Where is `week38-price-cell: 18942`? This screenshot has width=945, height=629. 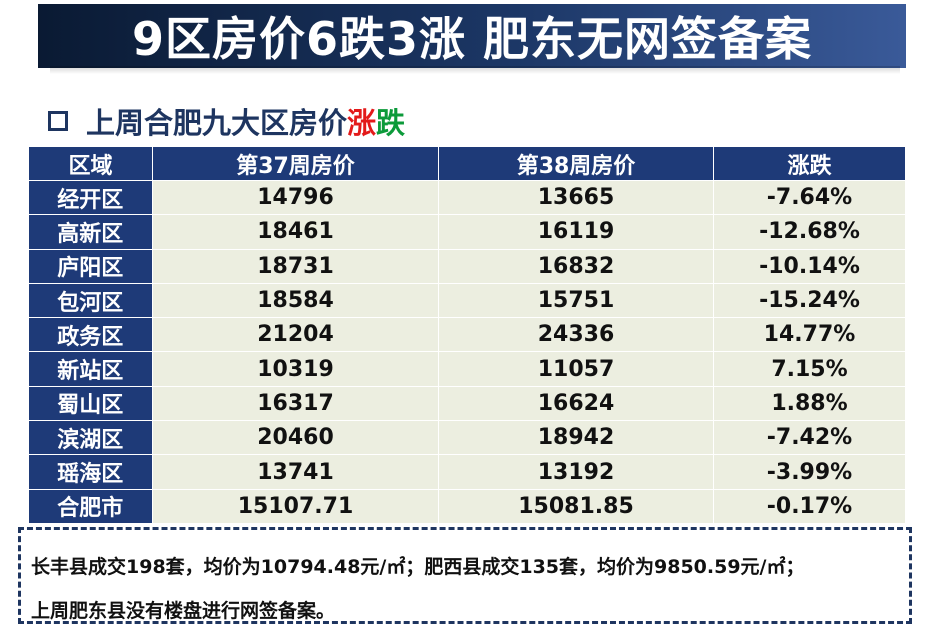
week38-price-cell: 18942 is located at coordinates (576, 438).